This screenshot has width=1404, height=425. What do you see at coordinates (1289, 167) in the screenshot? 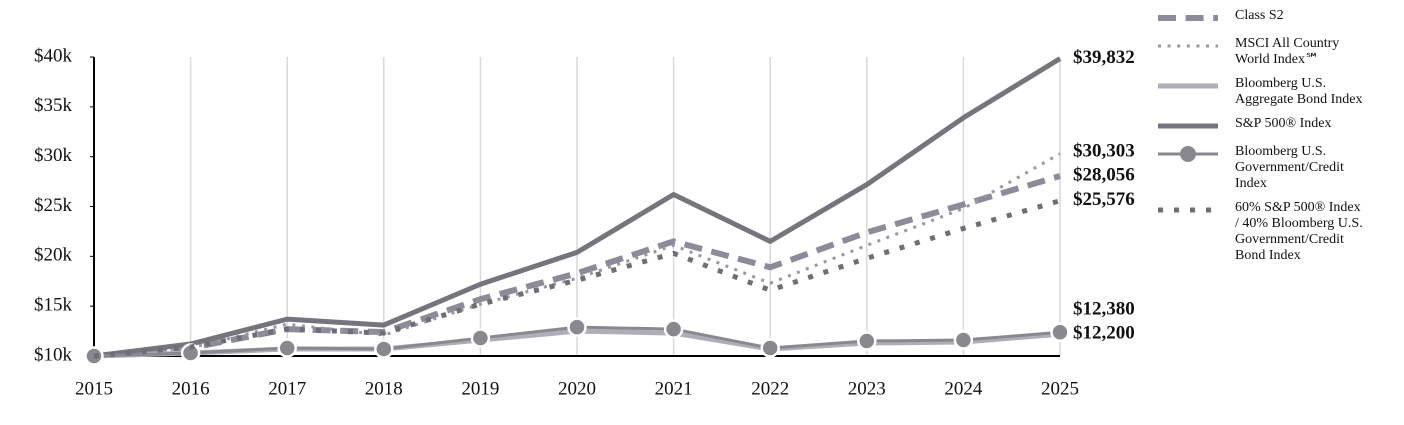
I see `legend-label: Bloomberg U.S. Government/Credit Index` at bounding box center [1289, 167].